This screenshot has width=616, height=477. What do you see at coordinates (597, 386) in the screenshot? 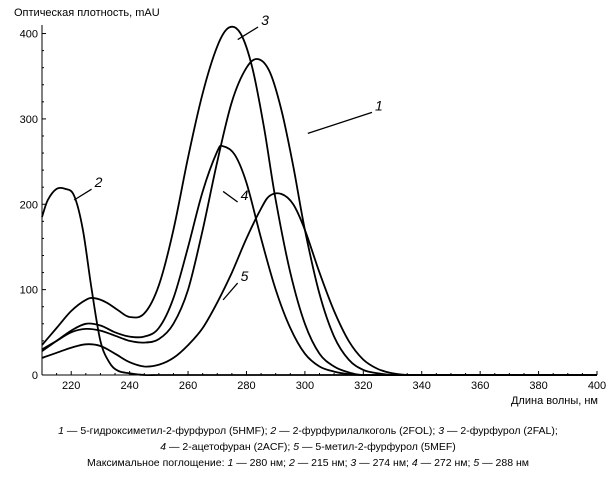
I see `x-tick-label: 400` at bounding box center [597, 386].